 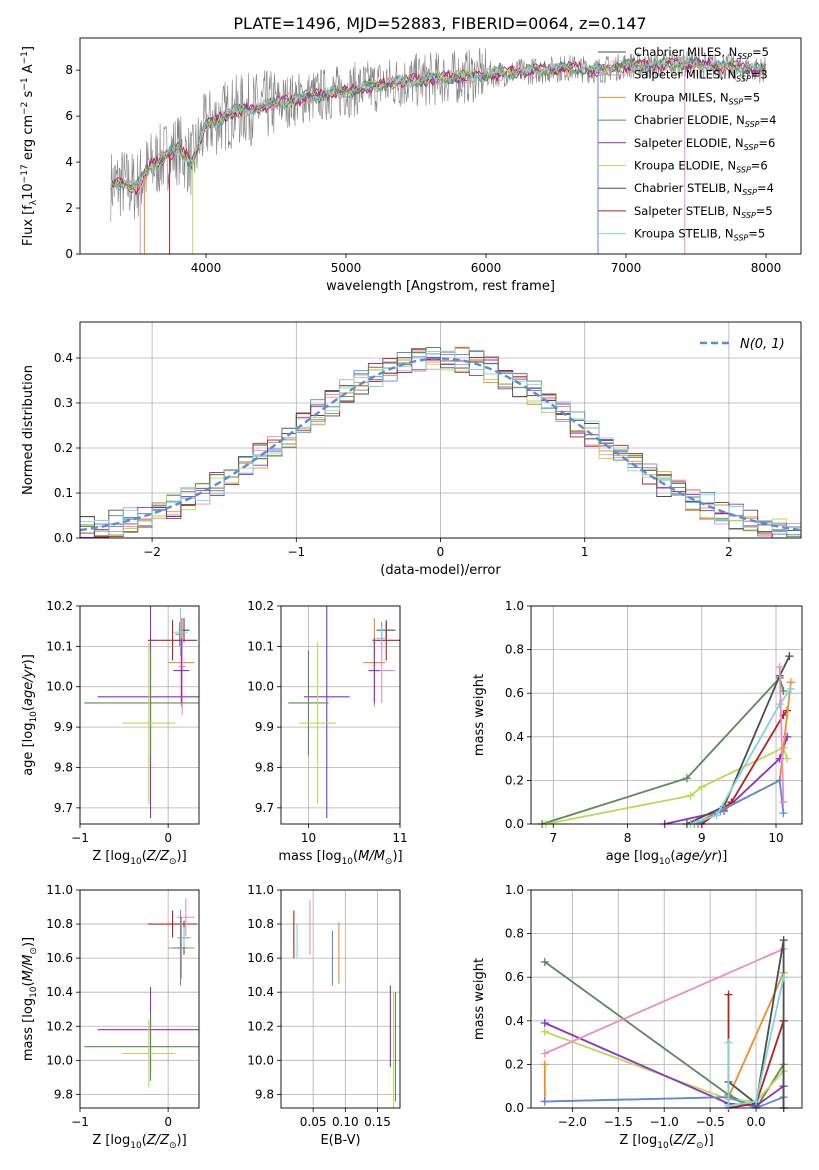 I want to click on legend-entry: Salpeter STELIB, NSSP=5, so click(x=703, y=212).